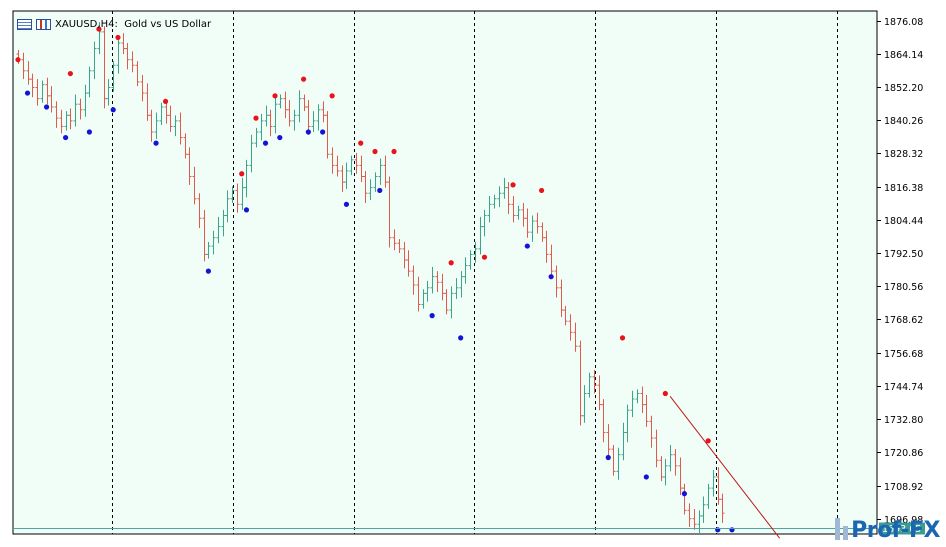  I want to click on y-tick-label: 1804.44, so click(903, 221).